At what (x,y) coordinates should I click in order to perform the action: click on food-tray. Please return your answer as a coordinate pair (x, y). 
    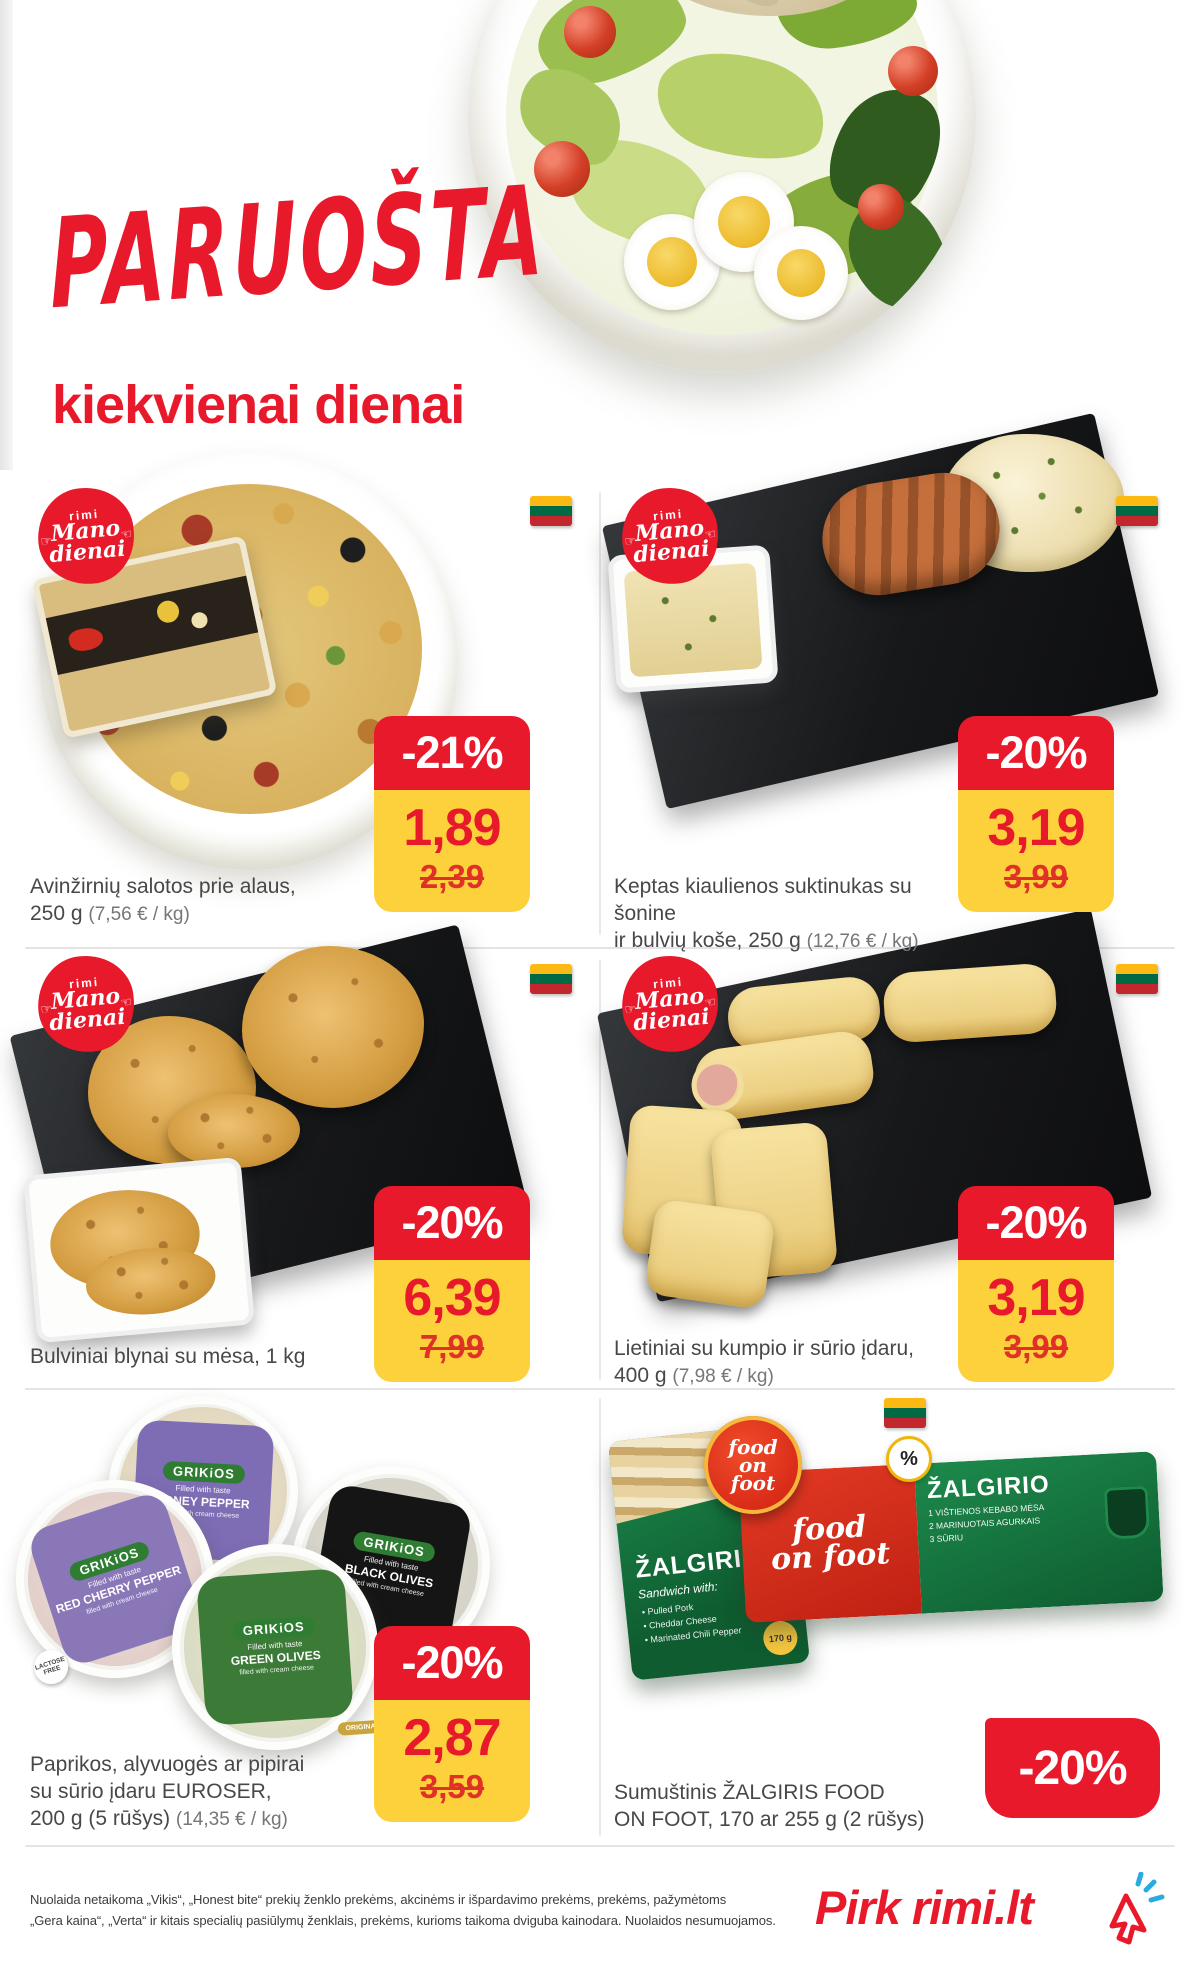
    Looking at the image, I should click on (139, 1250).